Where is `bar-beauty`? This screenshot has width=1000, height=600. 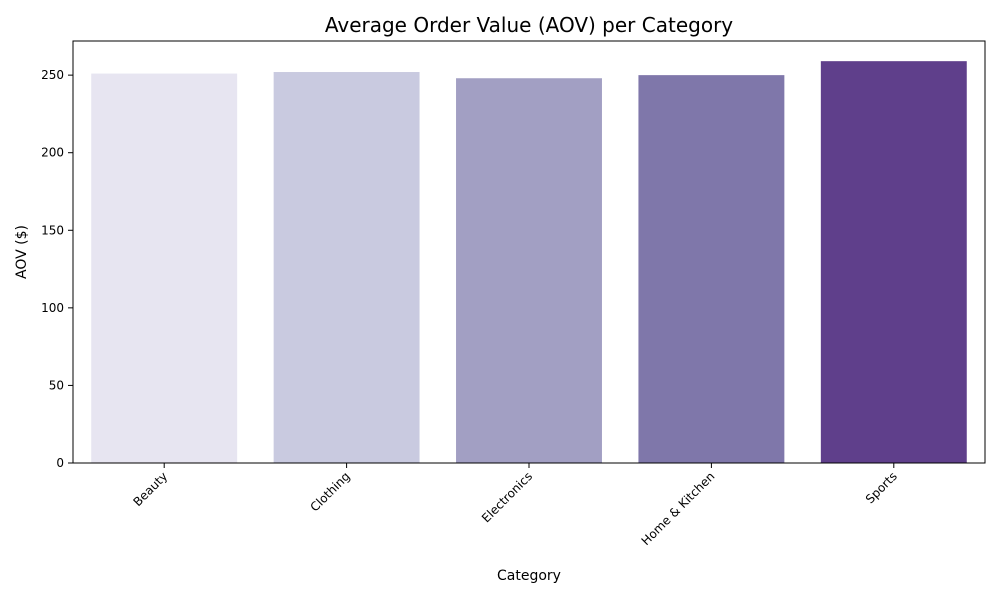 bar-beauty is located at coordinates (164, 268).